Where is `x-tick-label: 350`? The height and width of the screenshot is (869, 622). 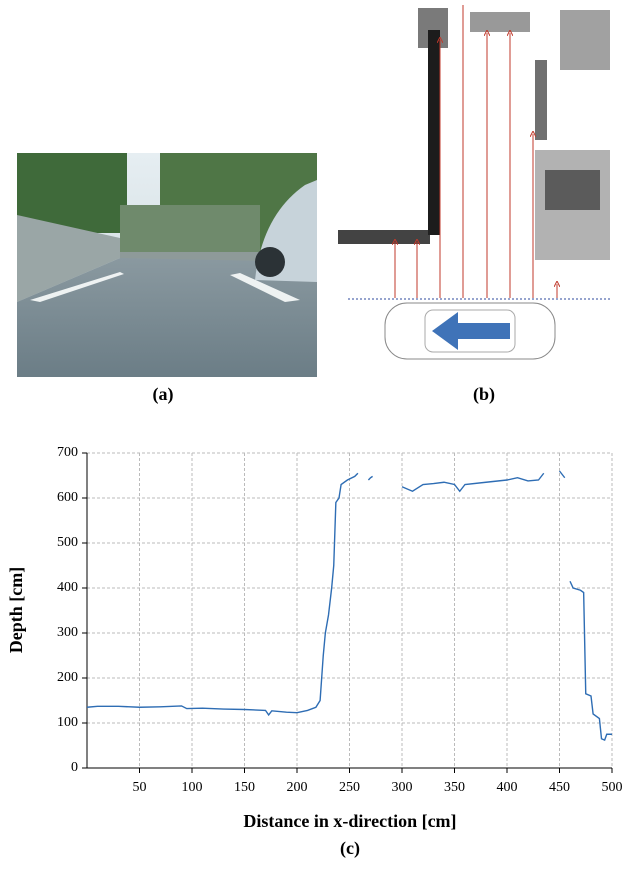
x-tick-label: 350 is located at coordinates (454, 787).